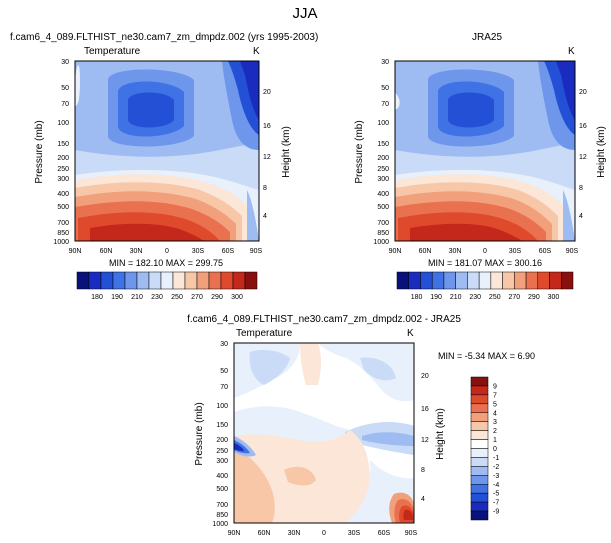 This screenshot has width=611, height=543. What do you see at coordinates (496, 467) in the screenshot?
I see `colorbar-label: -2` at bounding box center [496, 467].